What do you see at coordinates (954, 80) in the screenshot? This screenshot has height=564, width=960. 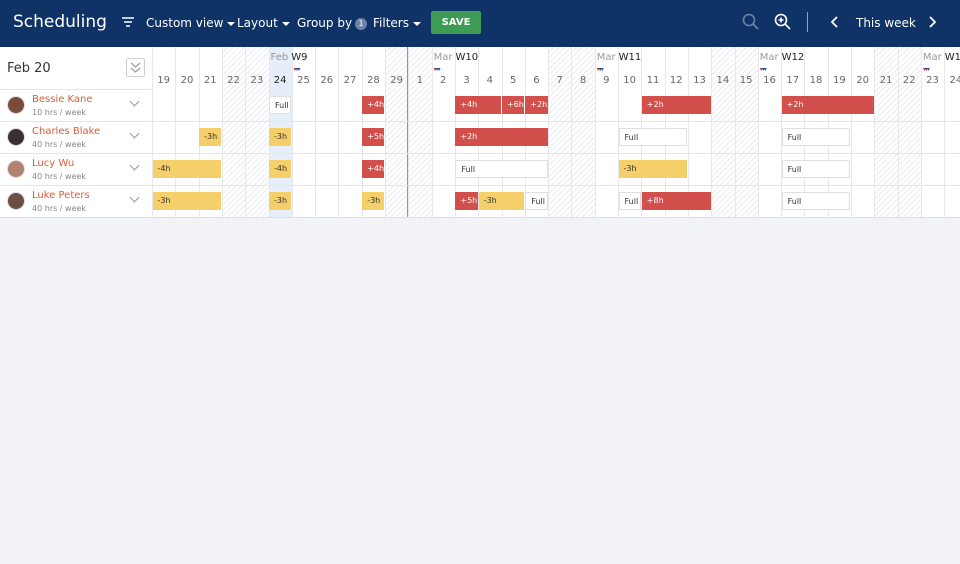 I see `day-label: 24` at bounding box center [954, 80].